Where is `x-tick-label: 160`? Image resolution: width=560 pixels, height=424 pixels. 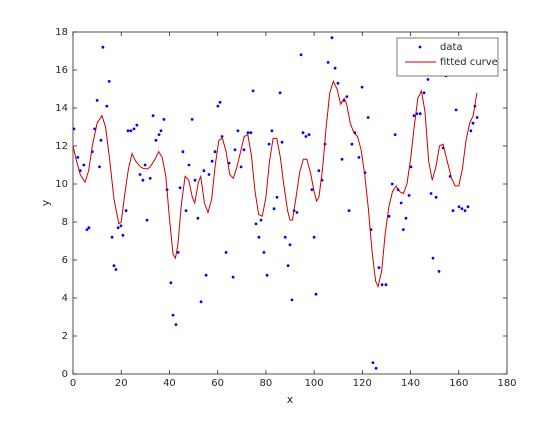
x-tick-label: 160 is located at coordinates (458, 383).